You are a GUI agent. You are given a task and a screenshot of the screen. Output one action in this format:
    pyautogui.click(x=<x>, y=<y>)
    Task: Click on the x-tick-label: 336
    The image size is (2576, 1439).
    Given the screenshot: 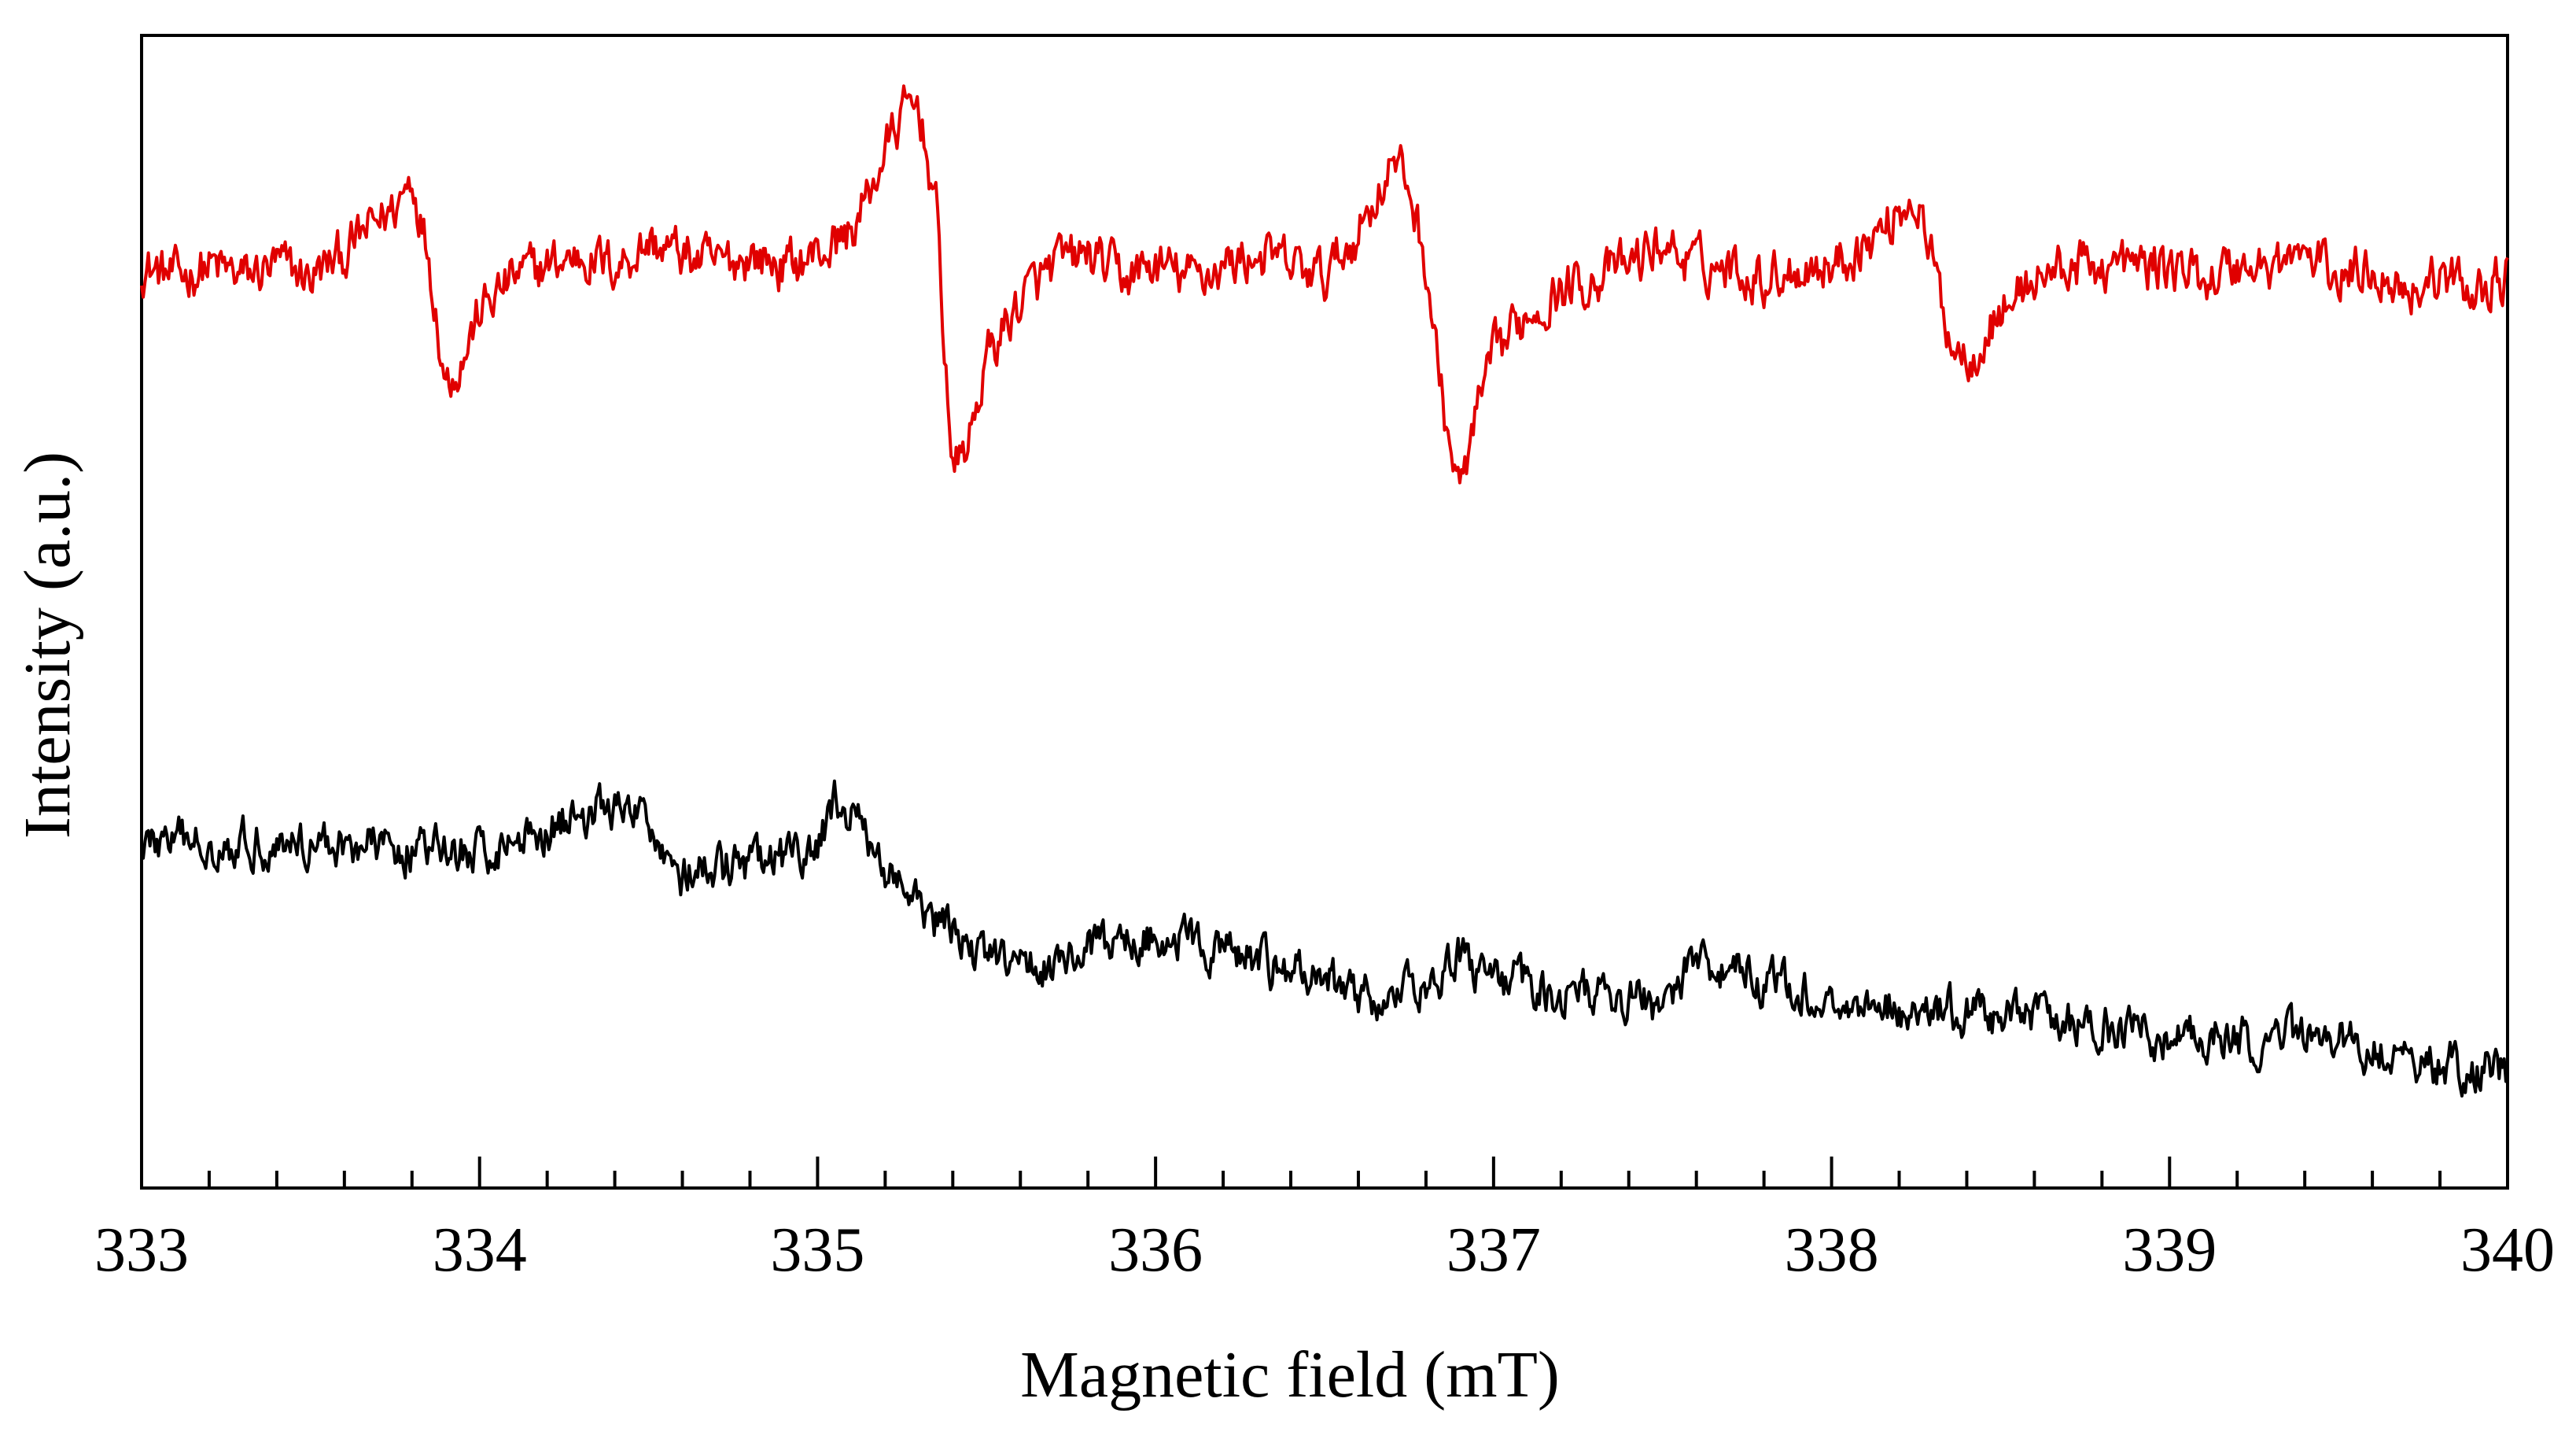 What is the action you would take?
    pyautogui.click(x=1155, y=1250)
    